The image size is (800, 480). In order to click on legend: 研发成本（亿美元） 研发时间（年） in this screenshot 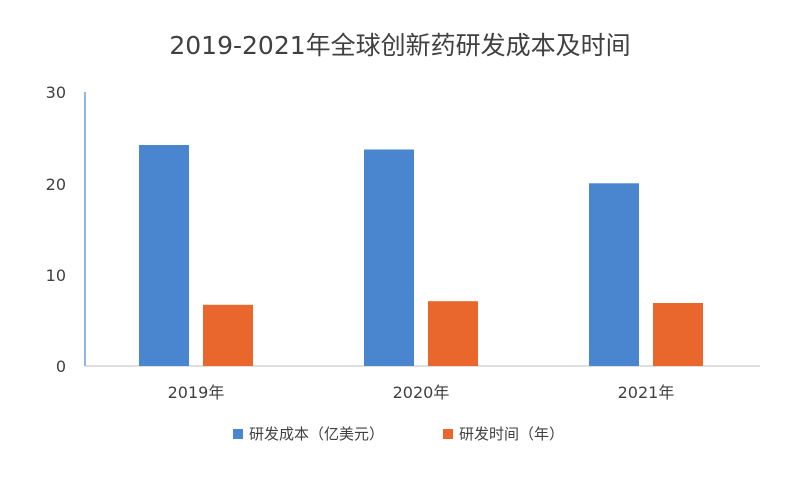, I will do `click(398, 434)`.